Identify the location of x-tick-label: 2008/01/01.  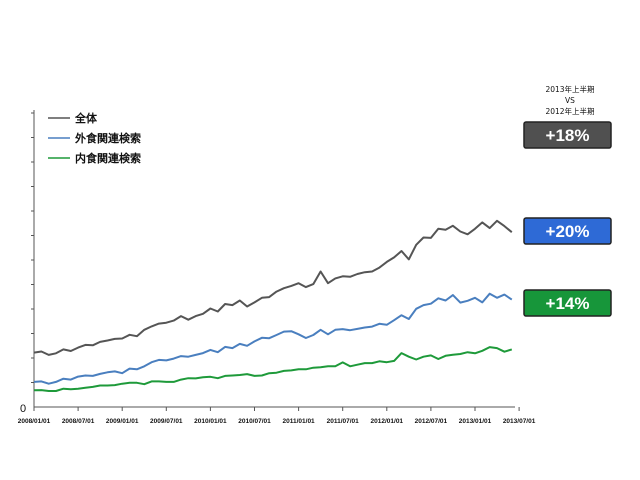
(34, 421).